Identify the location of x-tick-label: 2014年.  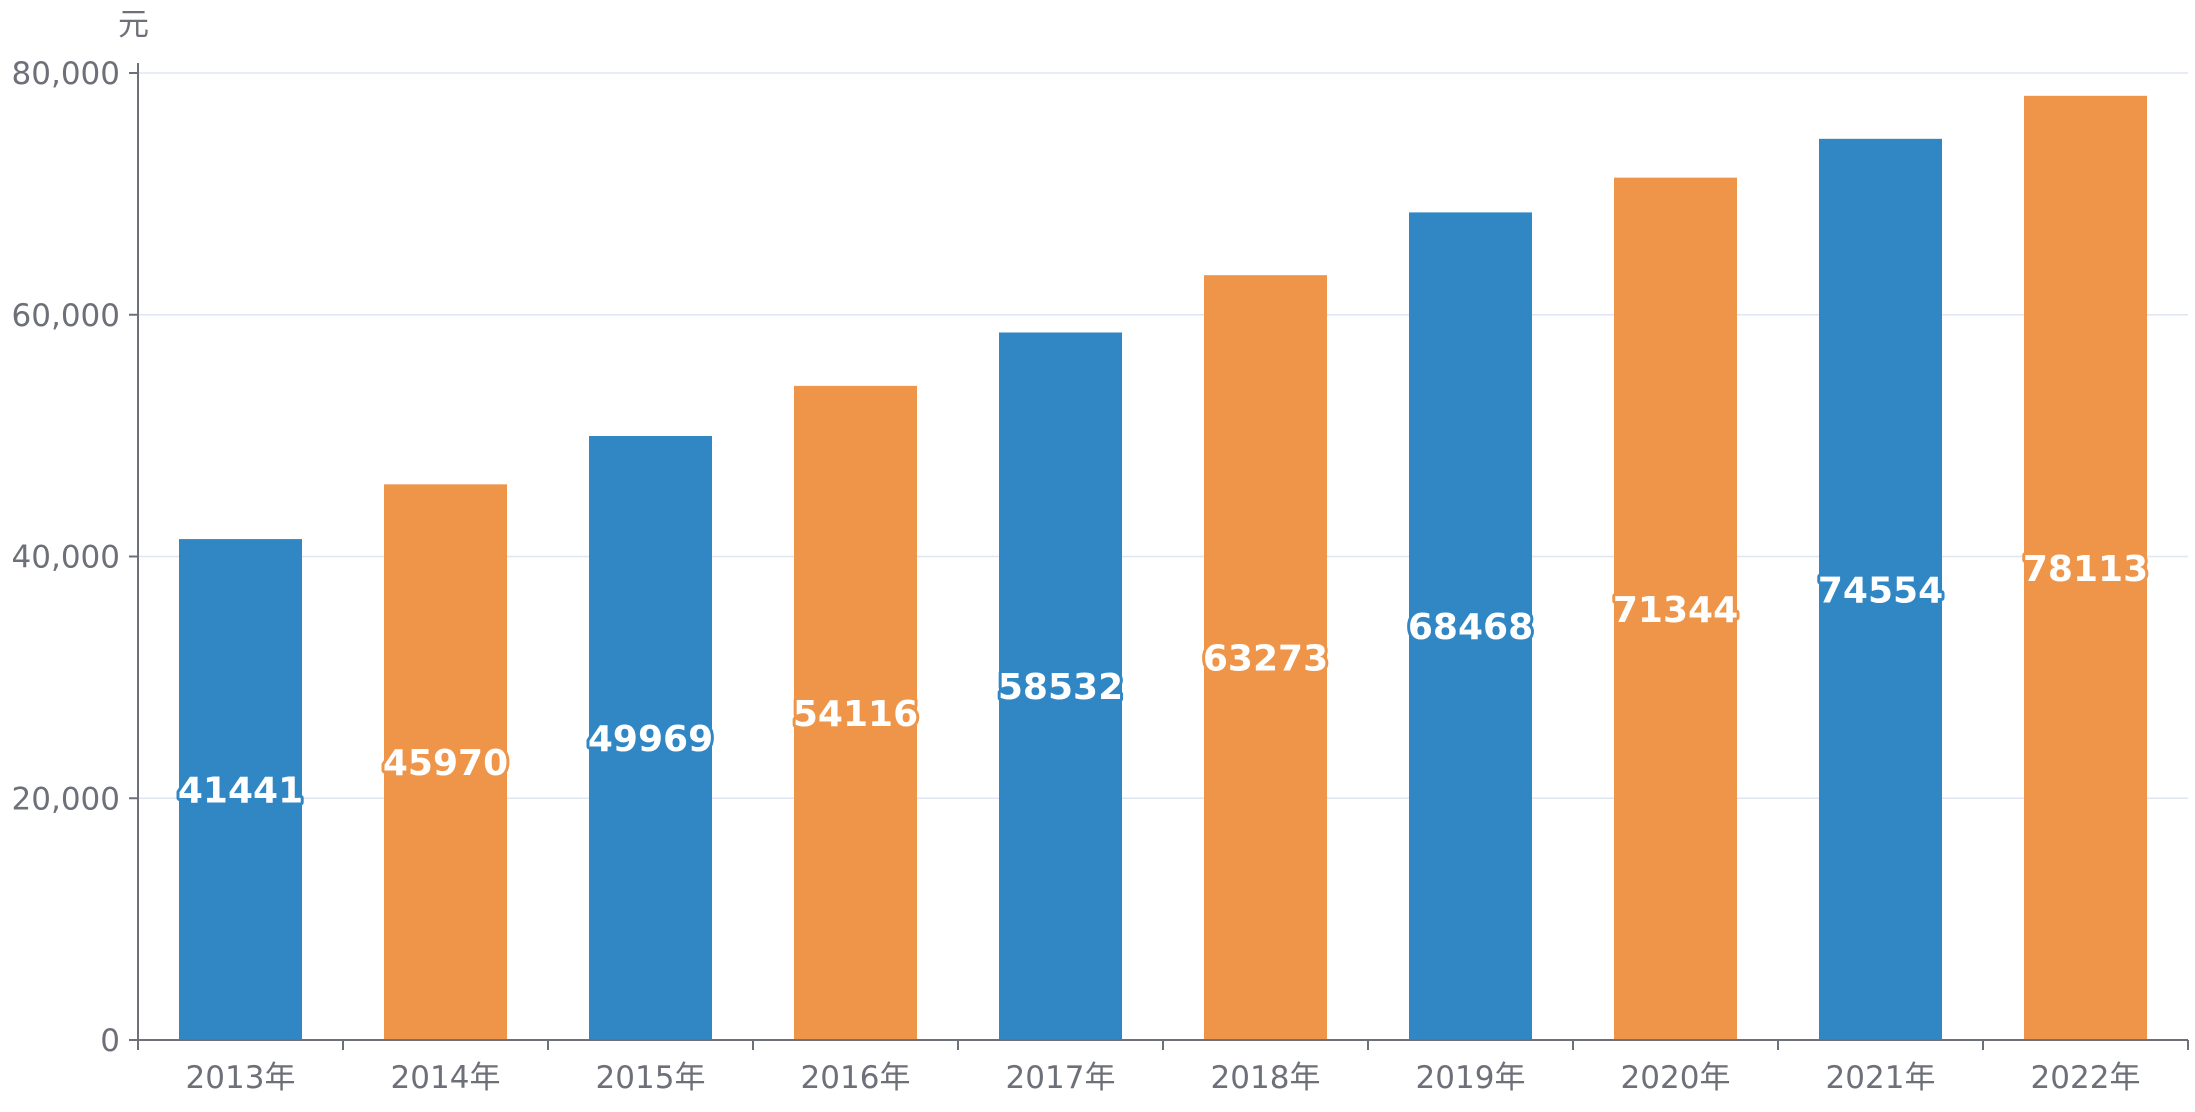
(446, 1078).